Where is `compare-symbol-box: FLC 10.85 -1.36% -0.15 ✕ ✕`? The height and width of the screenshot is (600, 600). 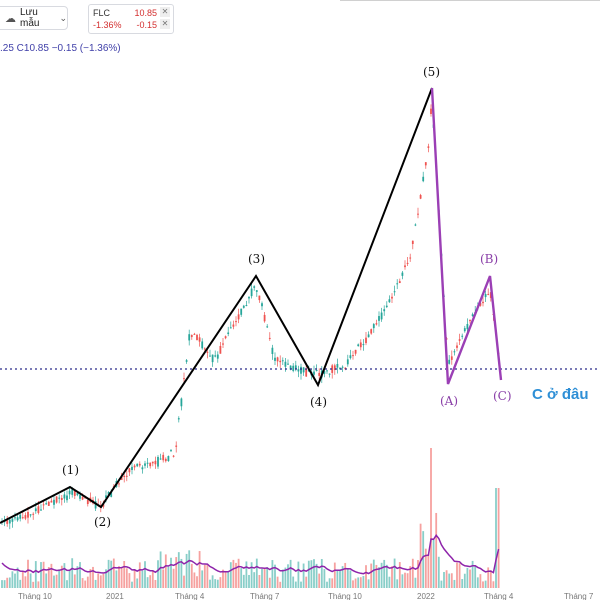 compare-symbol-box: FLC 10.85 -1.36% -0.15 ✕ ✕ is located at coordinates (131, 19).